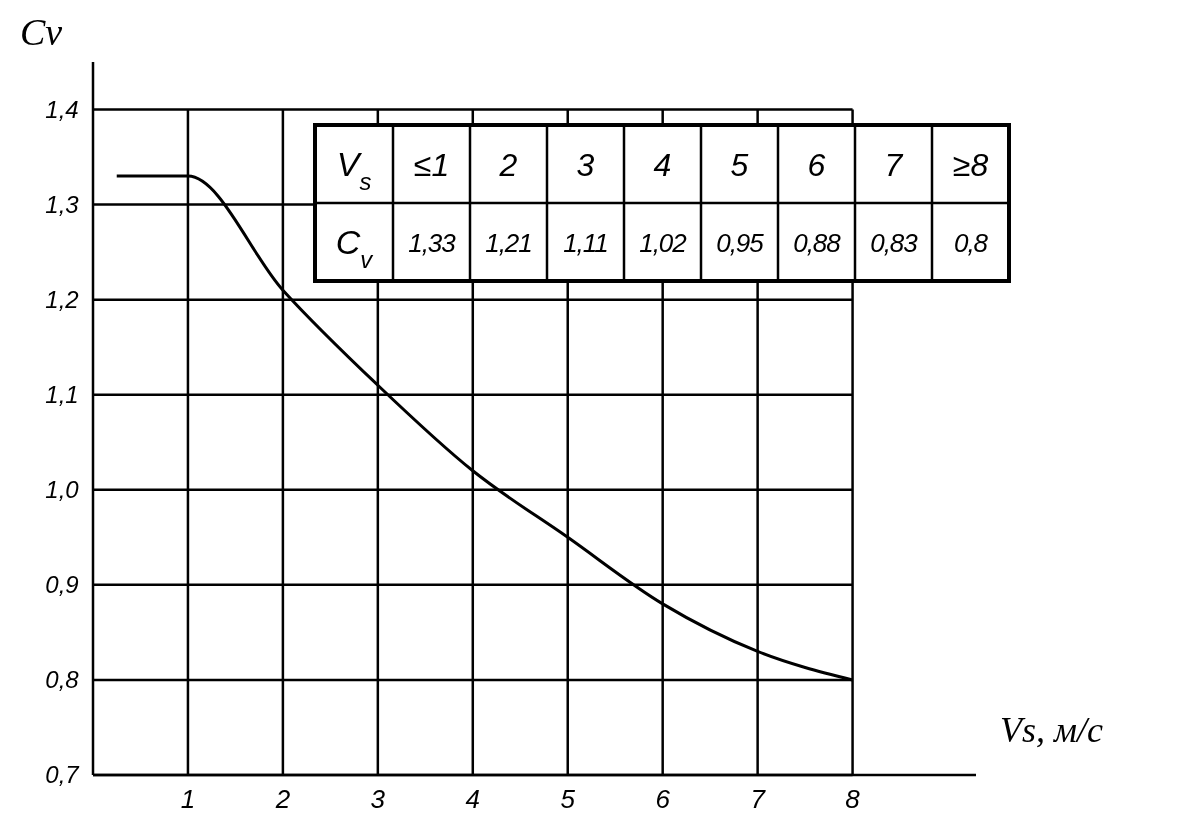 Image resolution: width=1193 pixels, height=832 pixels. What do you see at coordinates (663, 243) in the screenshot?
I see `annotation: 1,02` at bounding box center [663, 243].